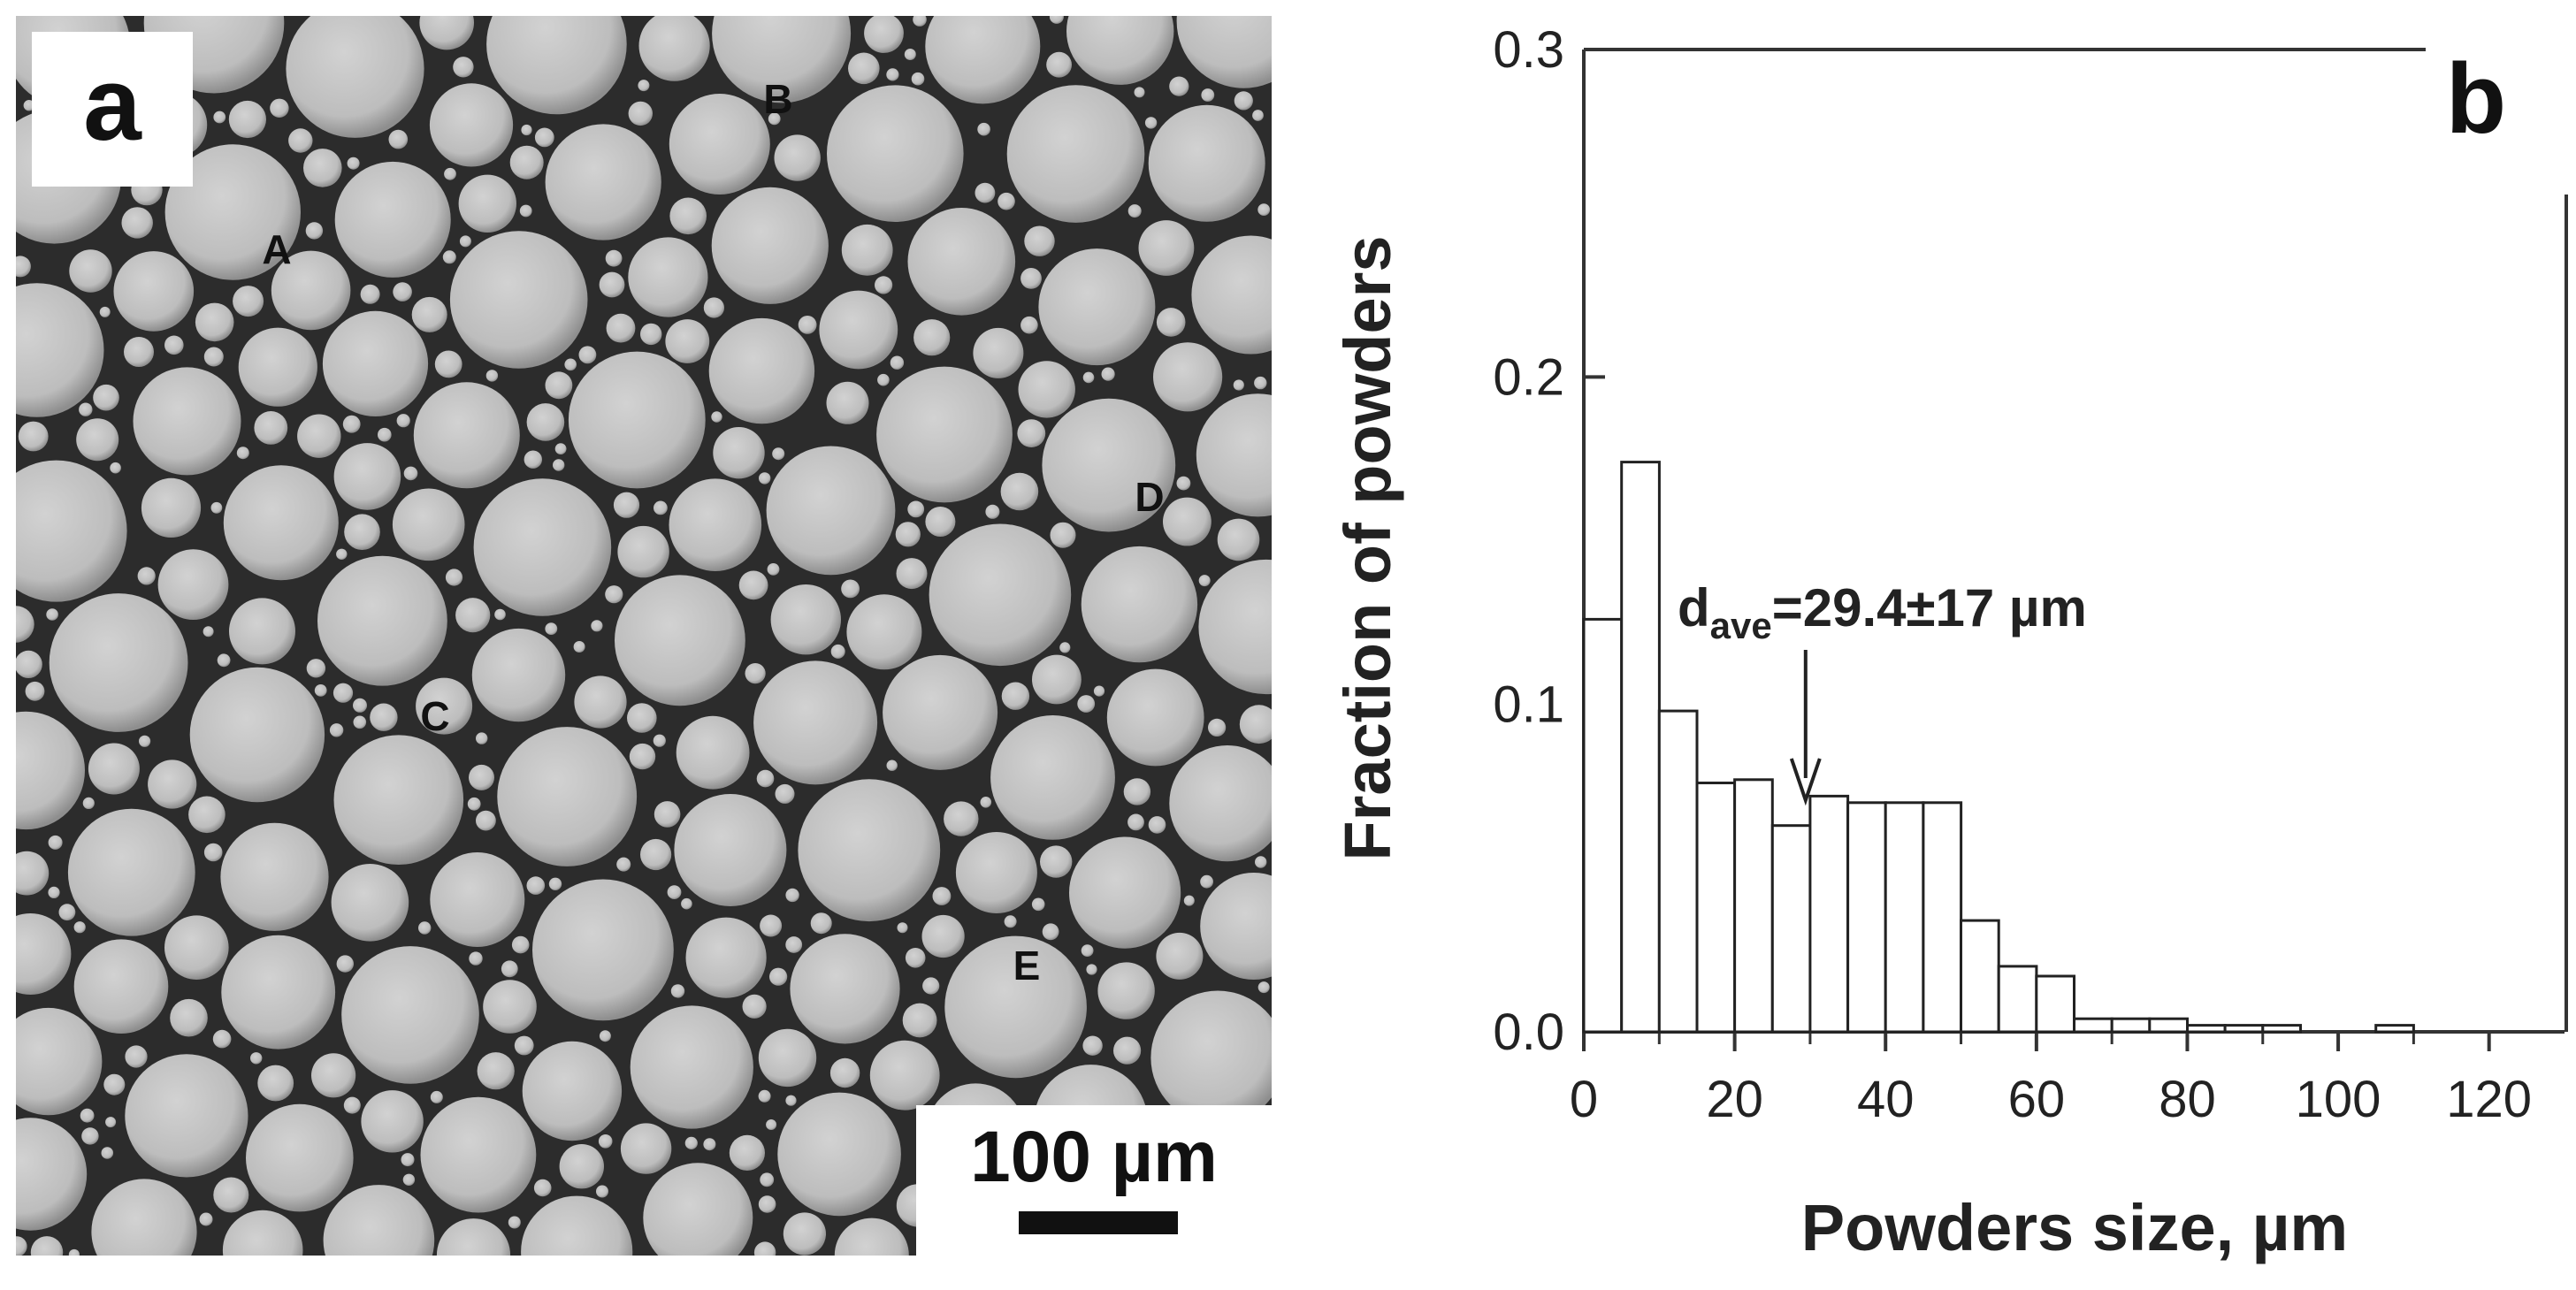 The image size is (2576, 1290). Describe the element at coordinates (1549, 541) in the screenshot. I see `y-ticks: 0.0 0.1 0.2 0.3` at that location.